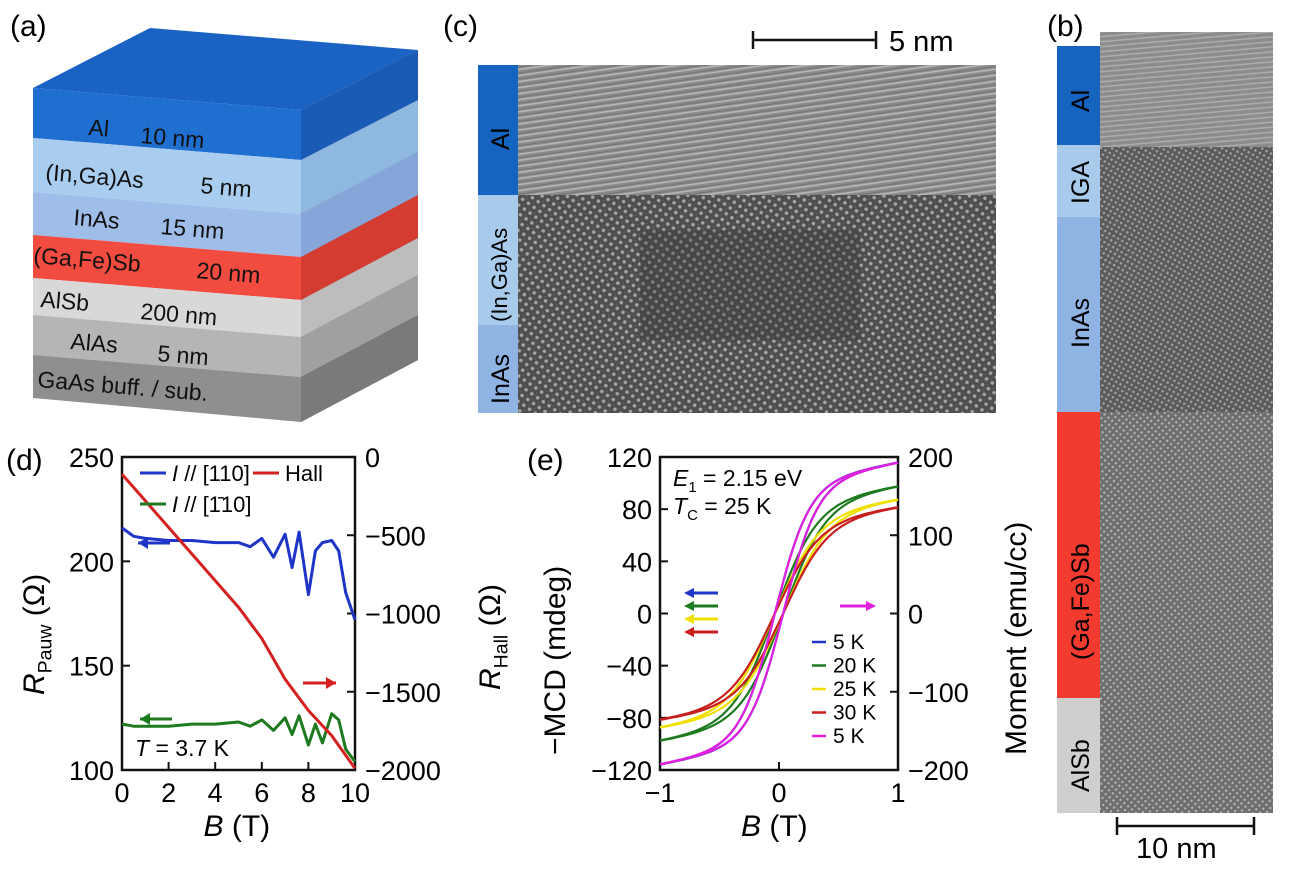  Describe the element at coordinates (331, 683) in the screenshot. I see `arrow-red-d-head` at that location.